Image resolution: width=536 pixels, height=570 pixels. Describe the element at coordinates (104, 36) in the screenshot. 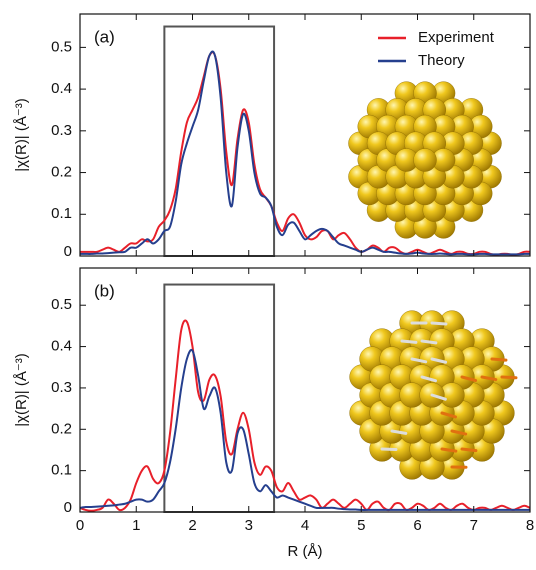

I see `panel-label: (a)` at that location.